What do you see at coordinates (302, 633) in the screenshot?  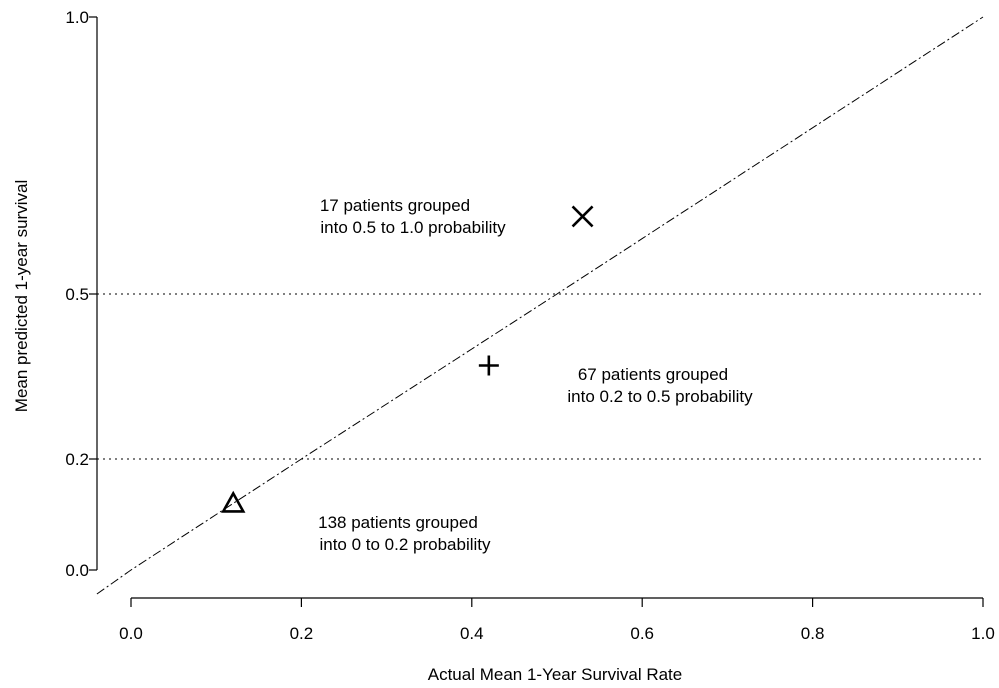 I see `x-tick-label: 0.2` at bounding box center [302, 633].